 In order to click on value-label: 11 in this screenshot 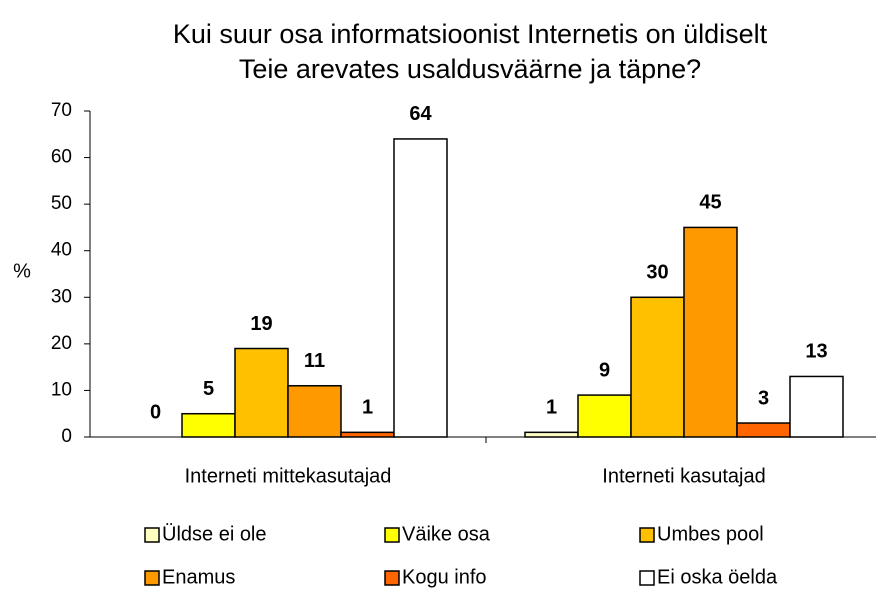, I will do `click(314, 361)`.